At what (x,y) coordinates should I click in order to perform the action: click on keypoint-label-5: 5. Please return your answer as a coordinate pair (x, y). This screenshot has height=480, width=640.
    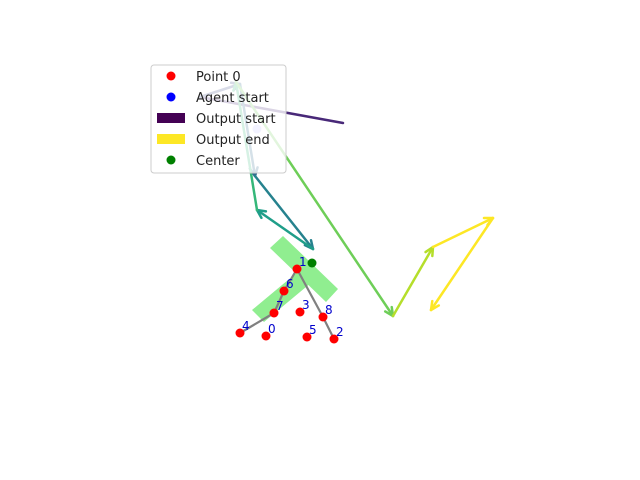
    Looking at the image, I should click on (313, 330).